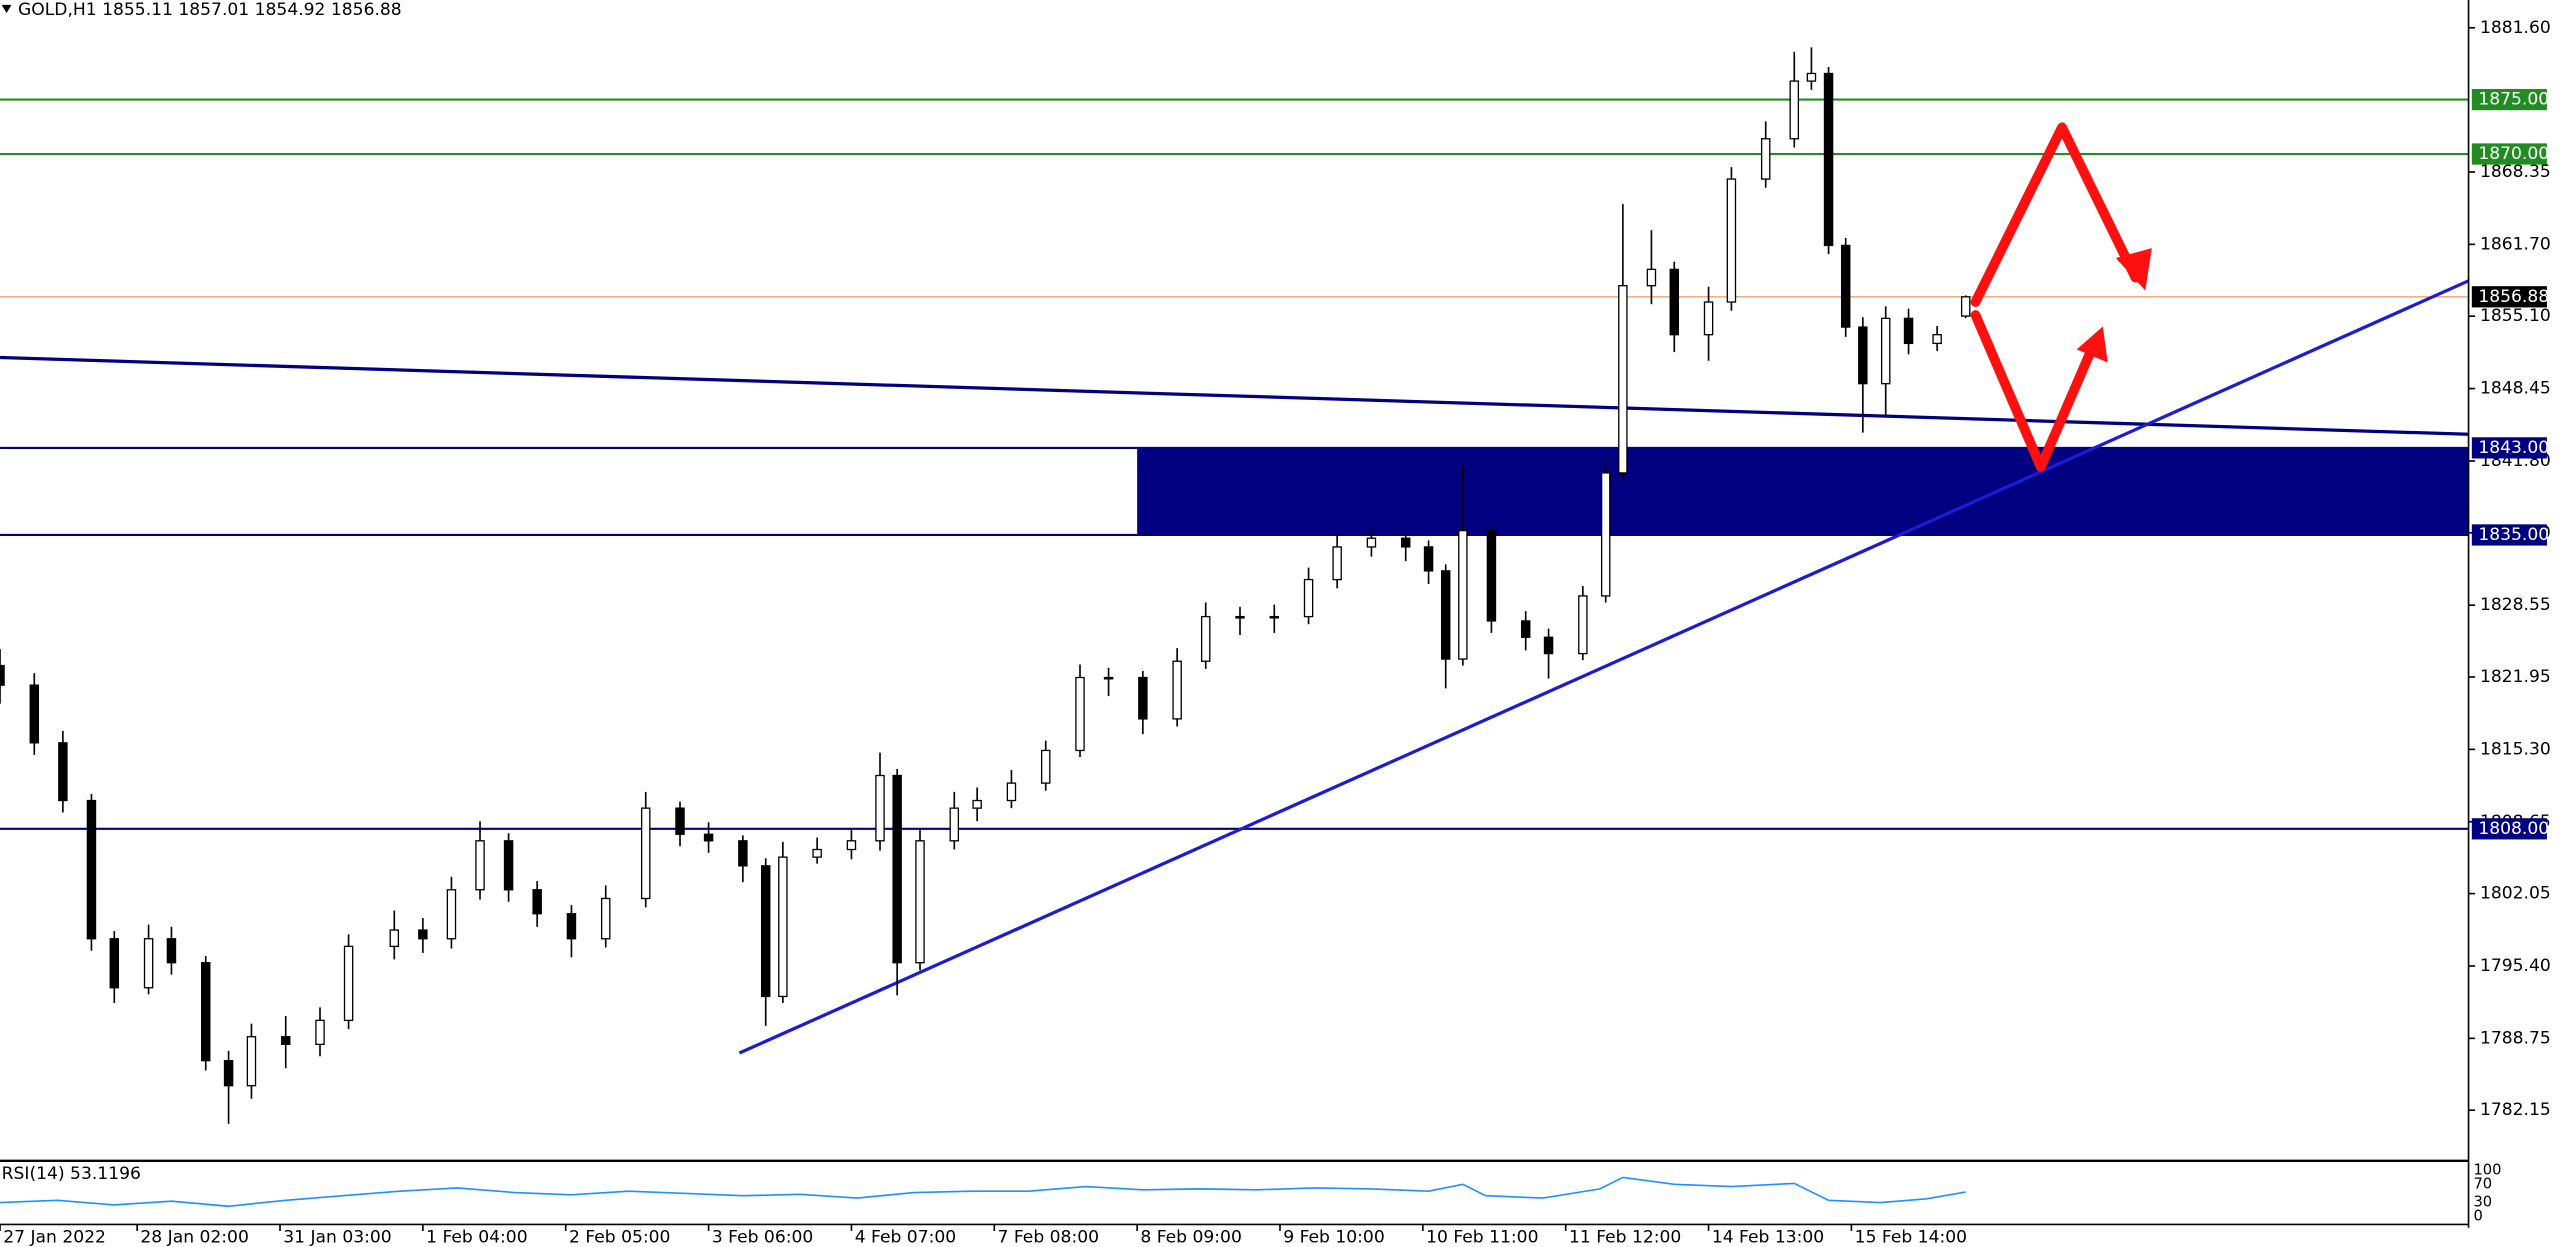  I want to click on rsi-tick-label: 30, so click(2482, 1202).